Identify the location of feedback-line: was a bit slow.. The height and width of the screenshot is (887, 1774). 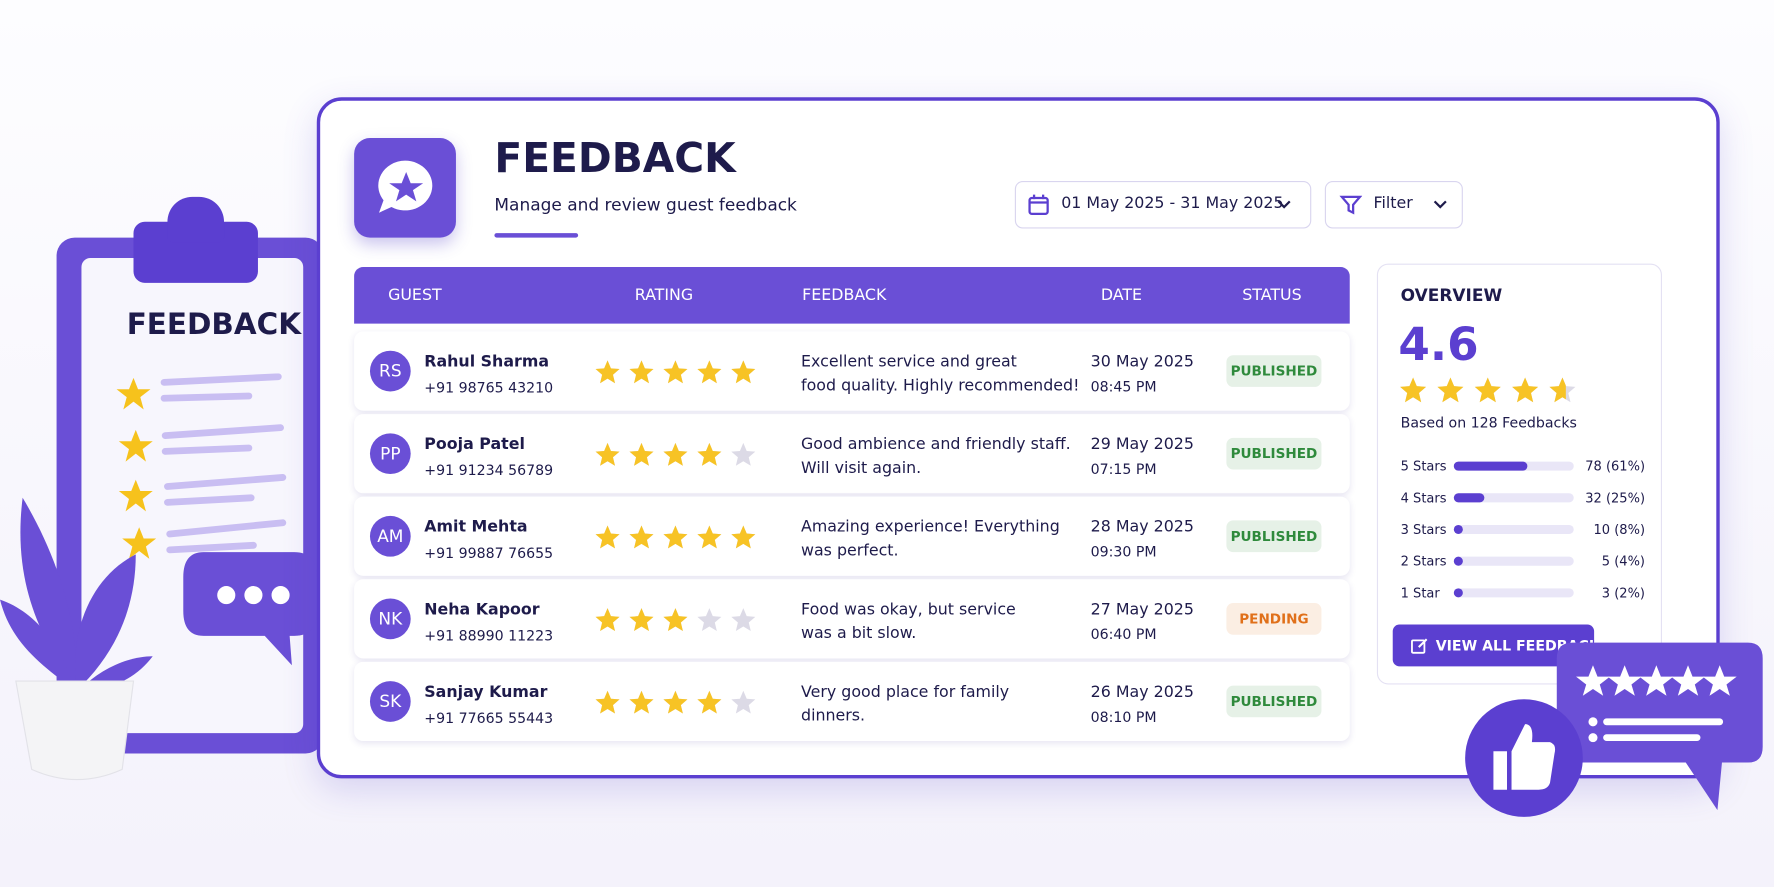
(859, 633).